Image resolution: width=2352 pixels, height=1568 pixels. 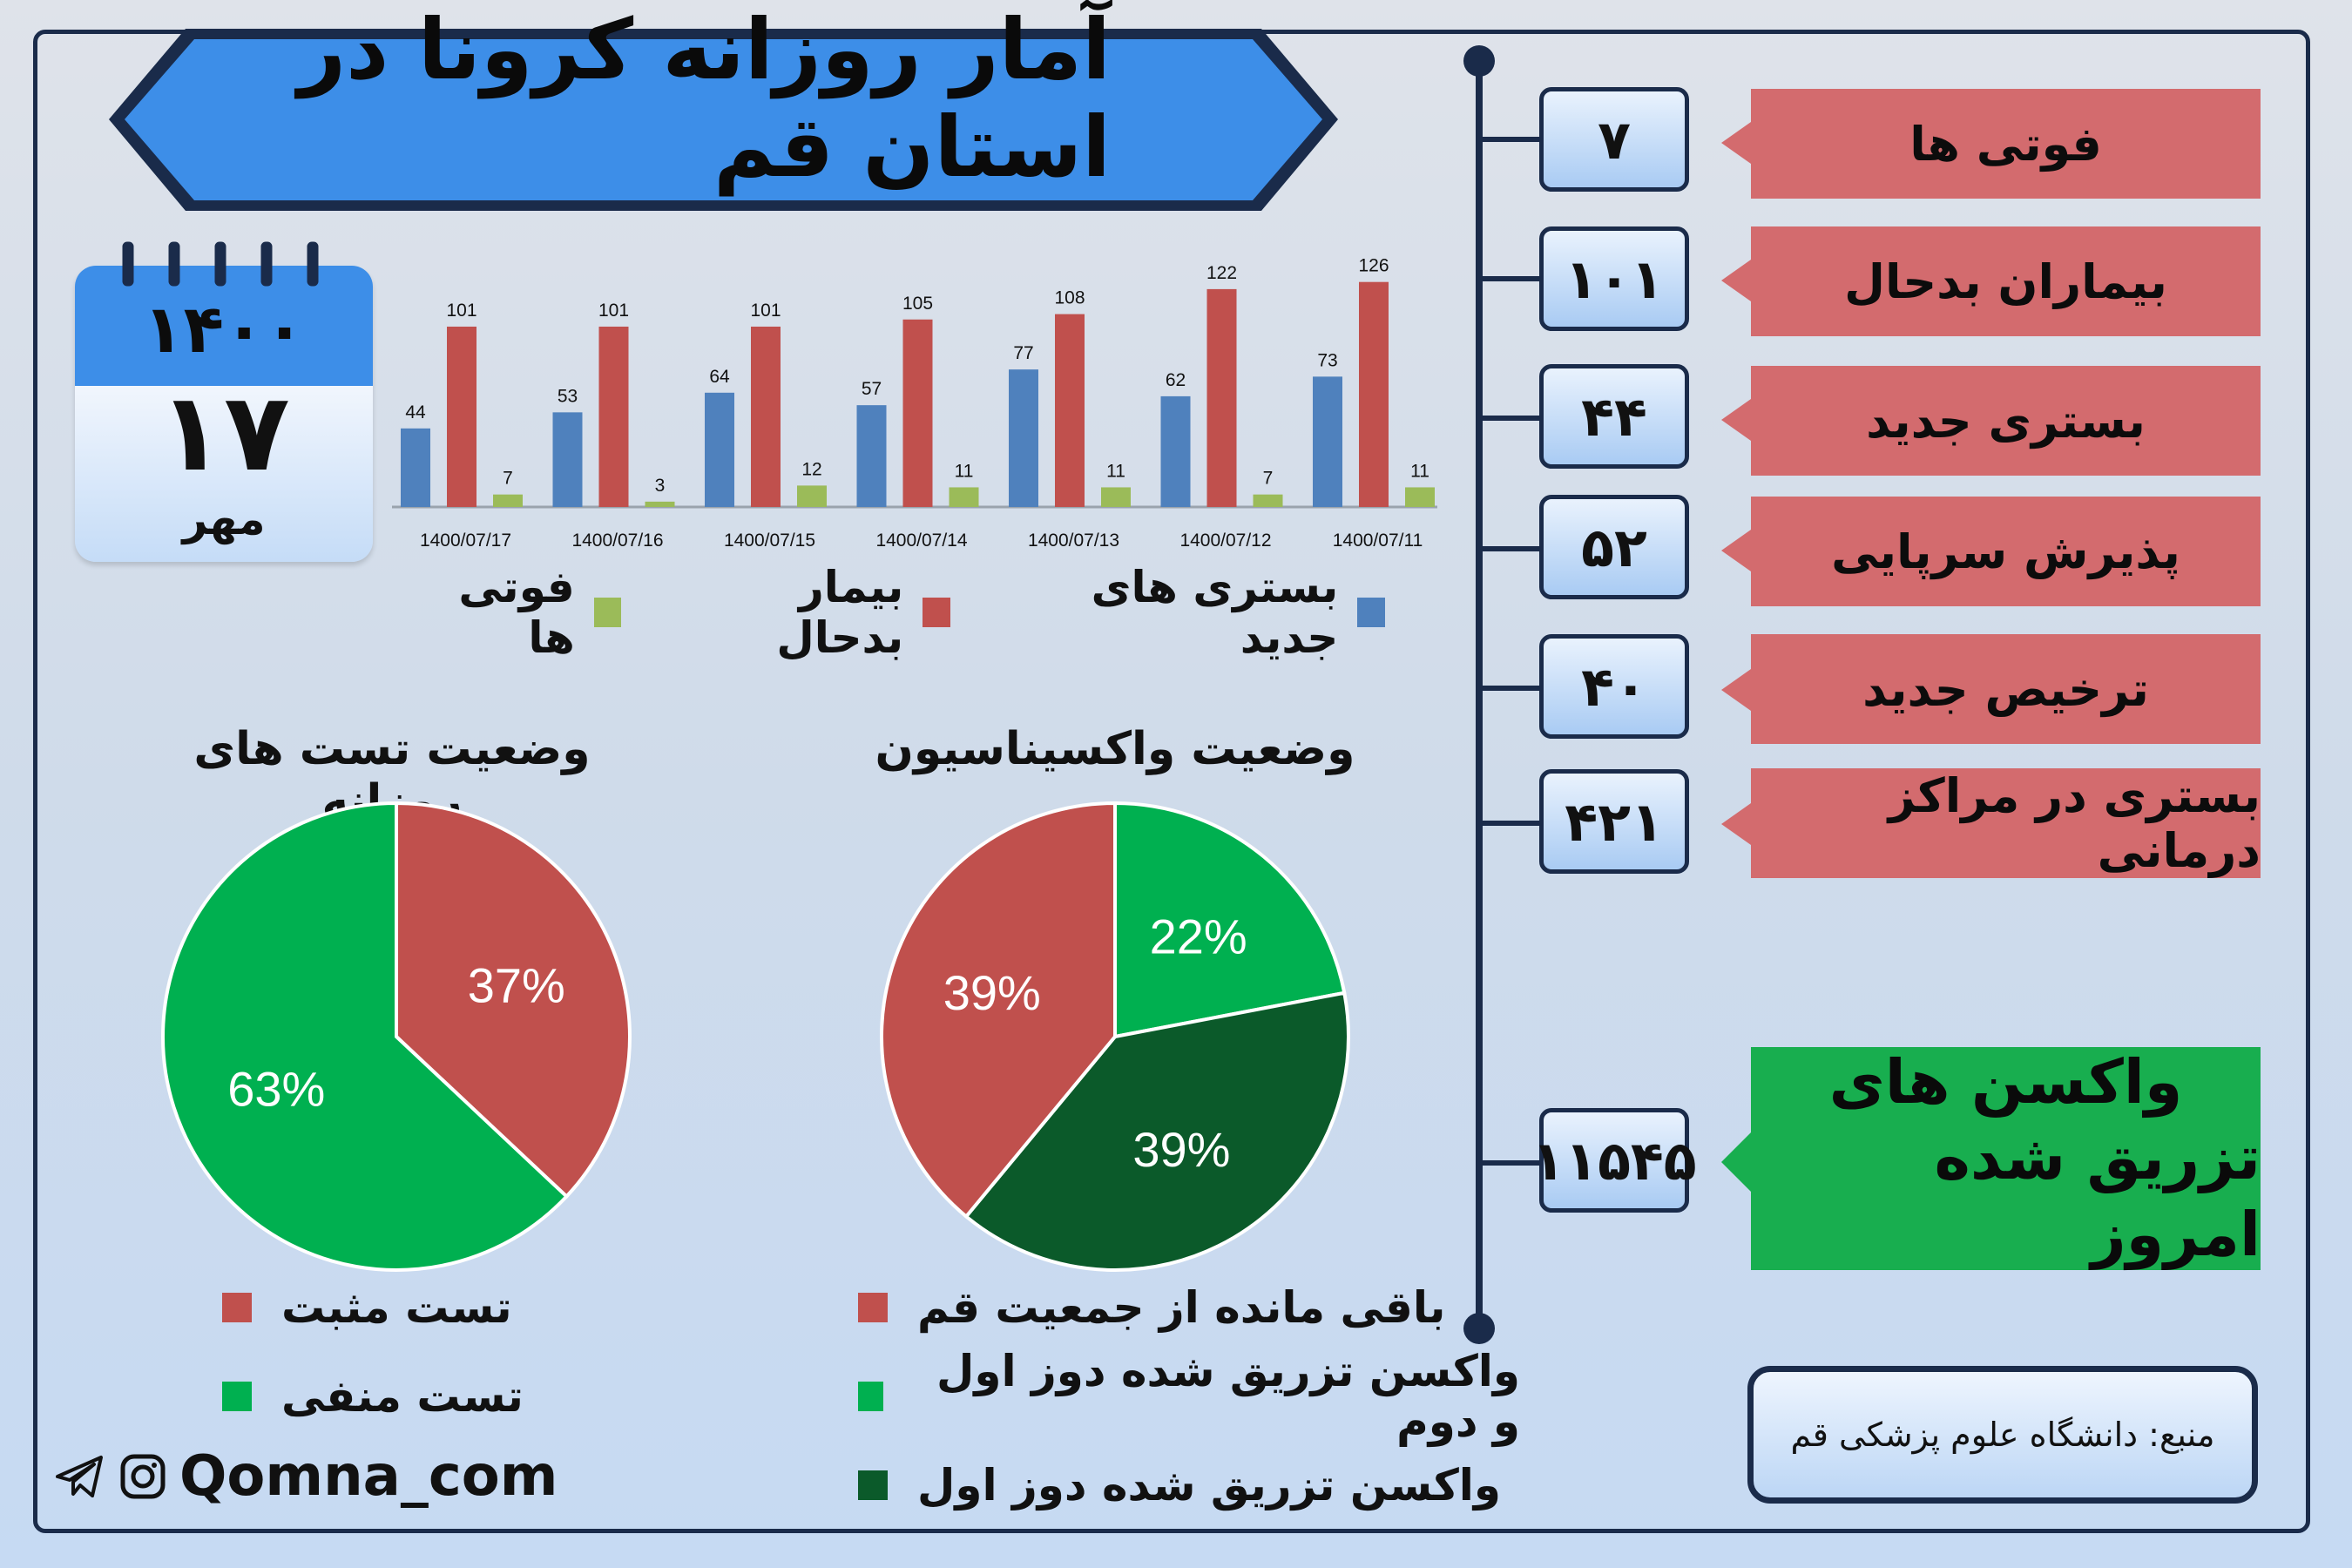 I want to click on legend-item-critical: بیمار بدحال, so click(x=811, y=613).